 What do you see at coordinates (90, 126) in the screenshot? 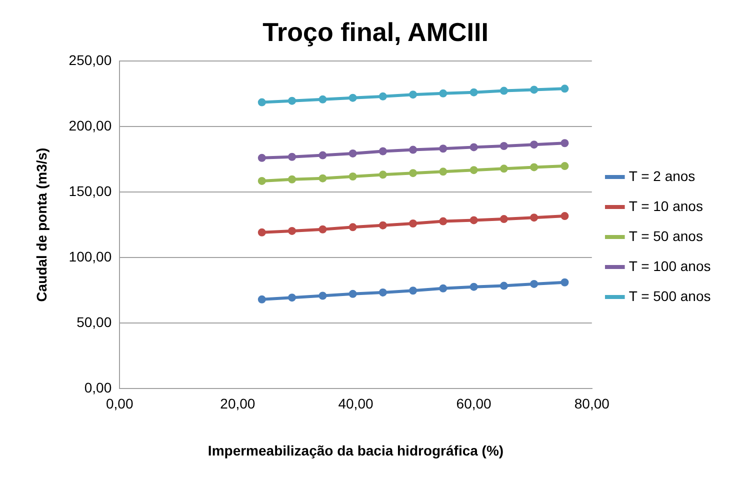
I see `y-tick-label: 200,00` at bounding box center [90, 126].